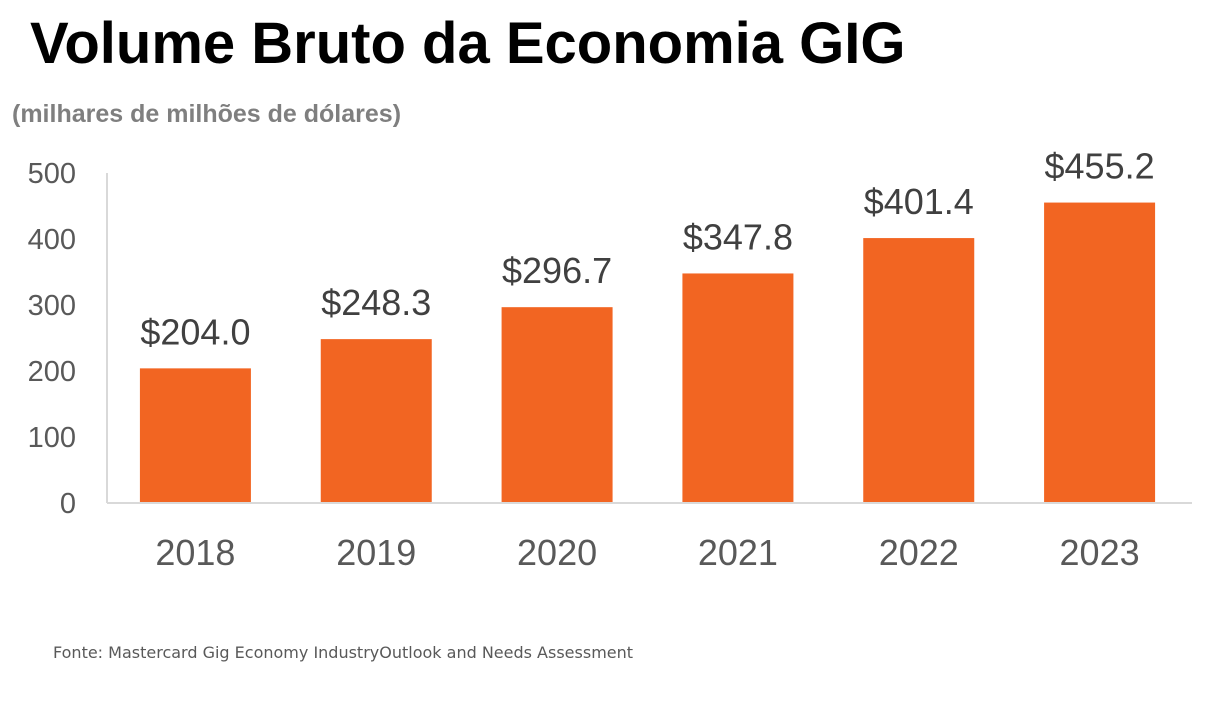  What do you see at coordinates (68, 504) in the screenshot?
I see `y-tick-label: 0` at bounding box center [68, 504].